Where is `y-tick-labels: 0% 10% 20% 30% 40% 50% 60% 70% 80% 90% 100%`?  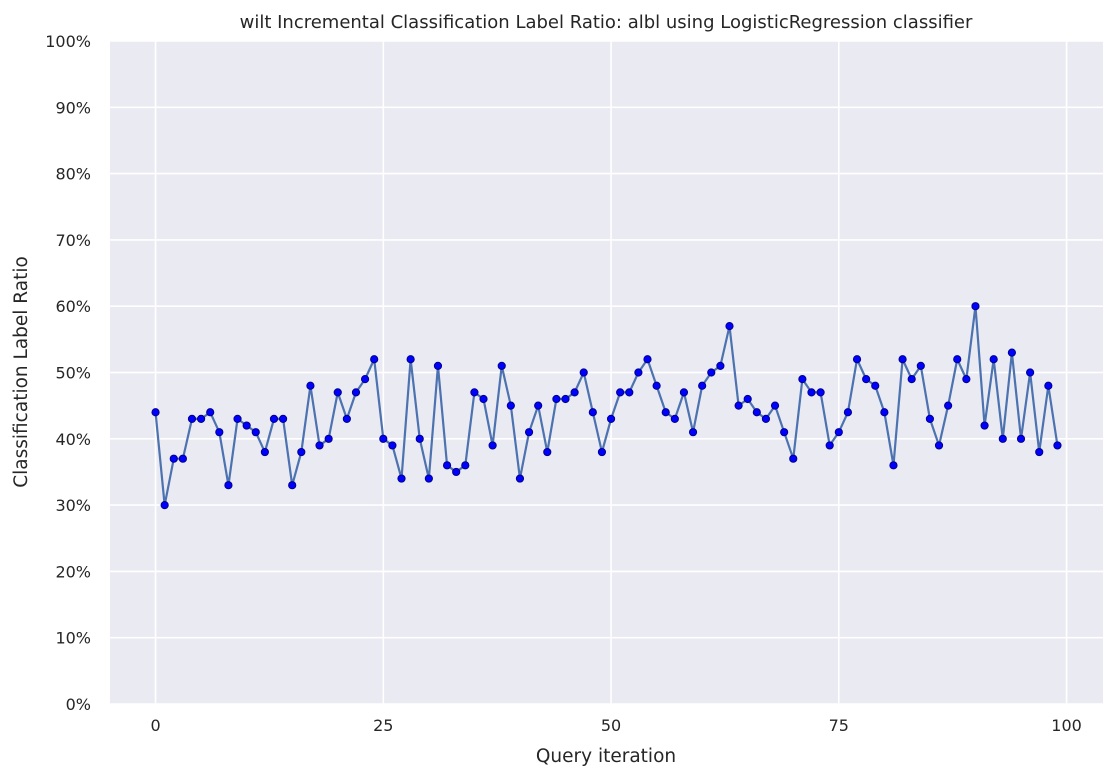 y-tick-labels: 0% 10% 20% 30% 40% 50% 60% 70% 80% 90% 100% is located at coordinates (68, 373).